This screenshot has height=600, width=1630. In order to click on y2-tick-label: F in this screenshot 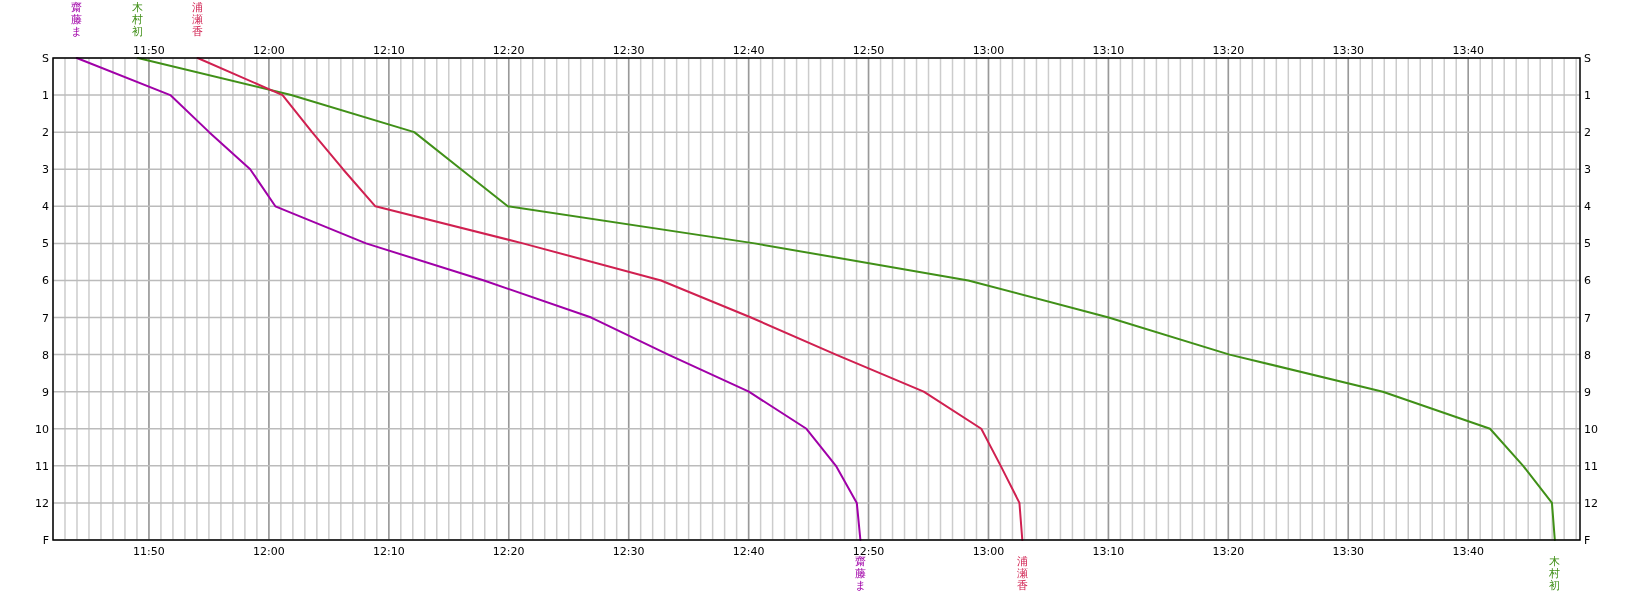, I will do `click(1587, 540)`.